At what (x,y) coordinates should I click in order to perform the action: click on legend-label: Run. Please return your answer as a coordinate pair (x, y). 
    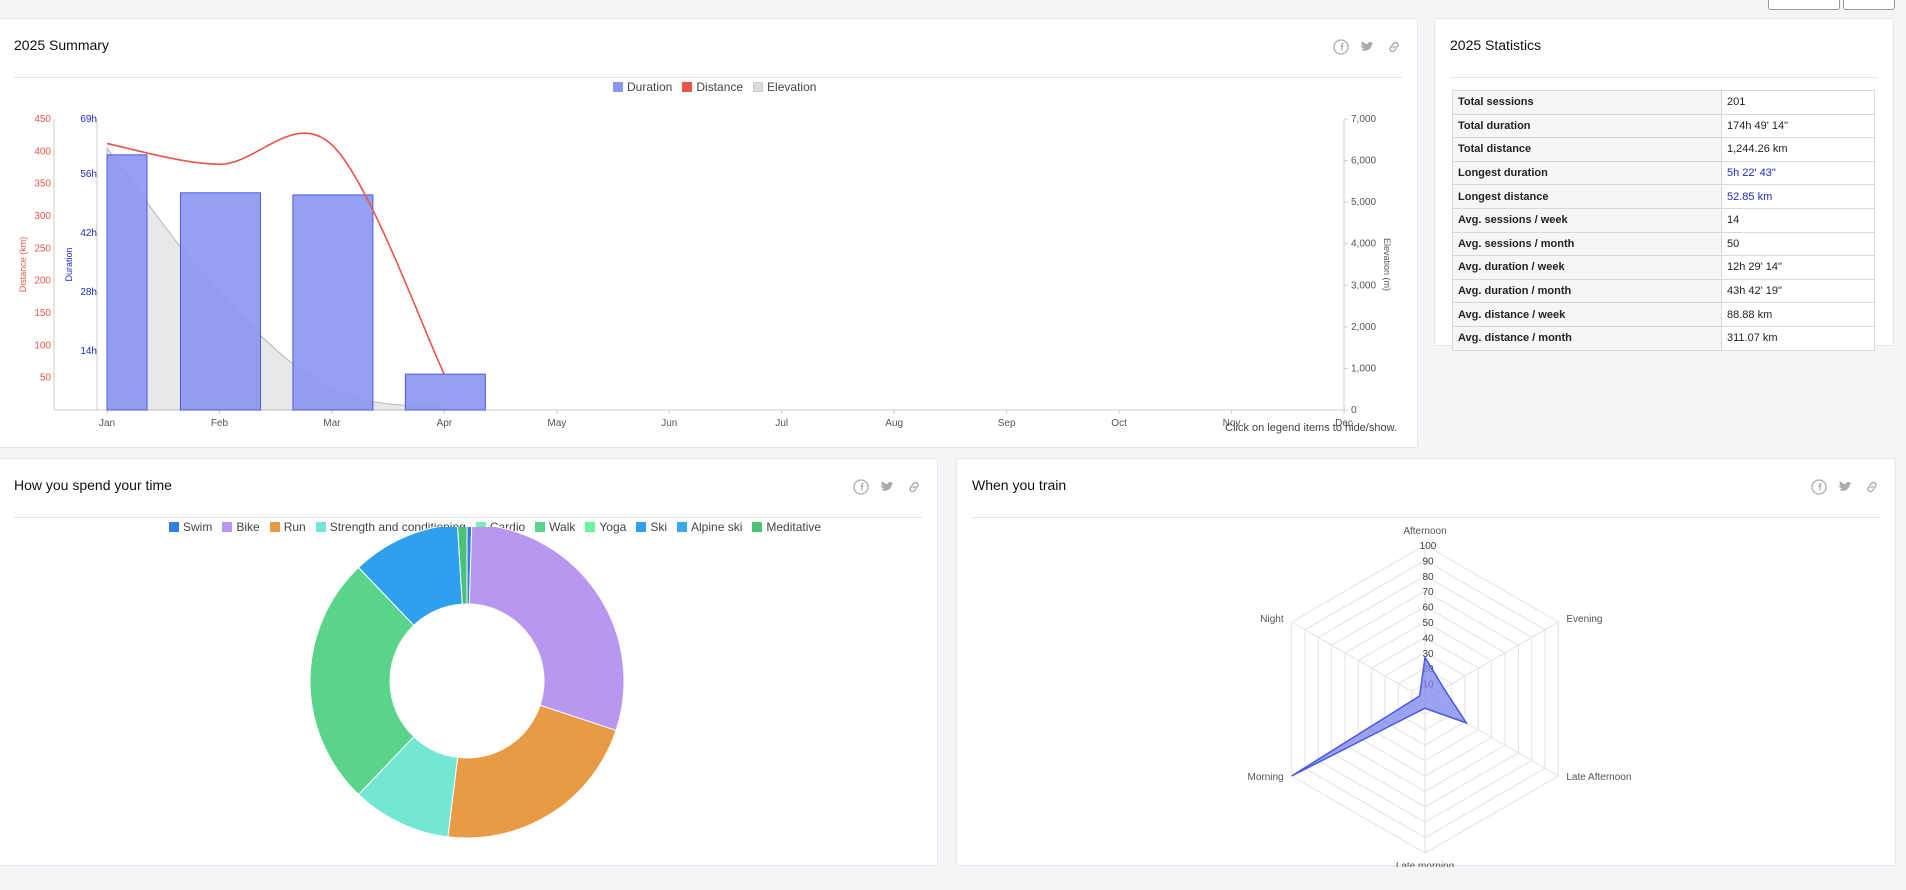
    Looking at the image, I should click on (294, 527).